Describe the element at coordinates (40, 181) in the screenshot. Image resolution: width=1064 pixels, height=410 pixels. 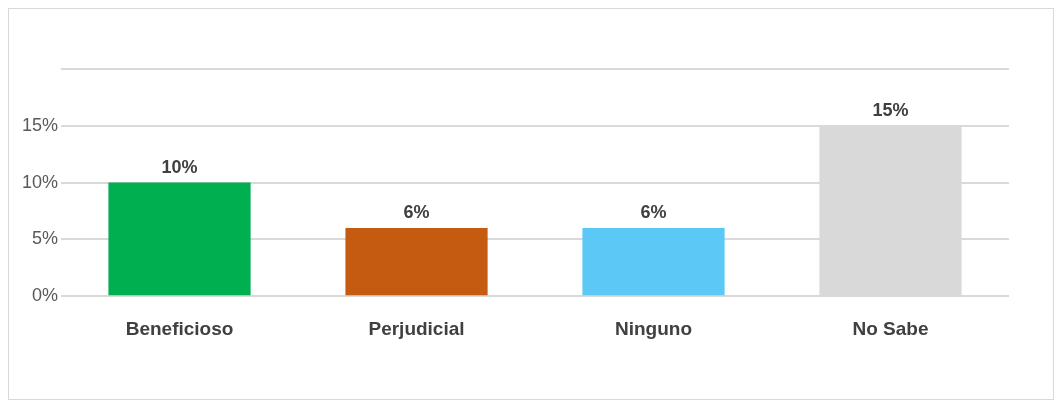
I see `y-tick-label: 10%` at that location.